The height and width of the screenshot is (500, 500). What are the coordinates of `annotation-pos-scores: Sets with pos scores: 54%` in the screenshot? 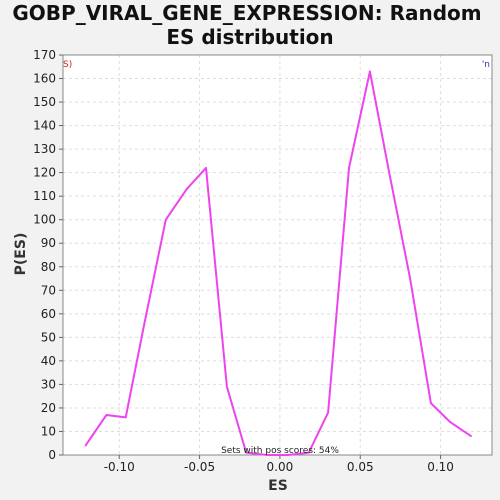 It's located at (280, 451).